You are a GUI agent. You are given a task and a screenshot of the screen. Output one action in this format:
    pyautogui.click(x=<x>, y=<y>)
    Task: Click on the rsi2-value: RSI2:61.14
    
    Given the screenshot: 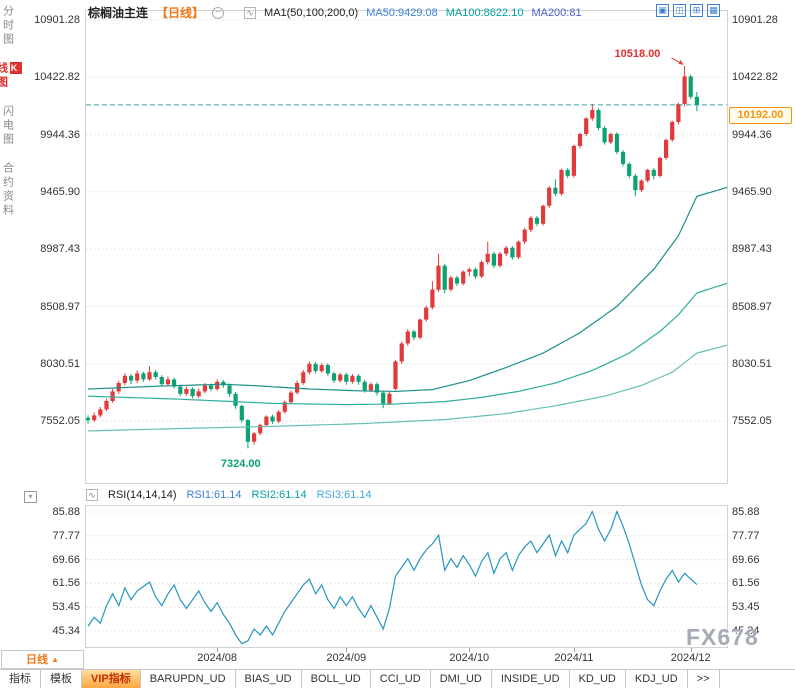 What is the action you would take?
    pyautogui.click(x=279, y=495)
    